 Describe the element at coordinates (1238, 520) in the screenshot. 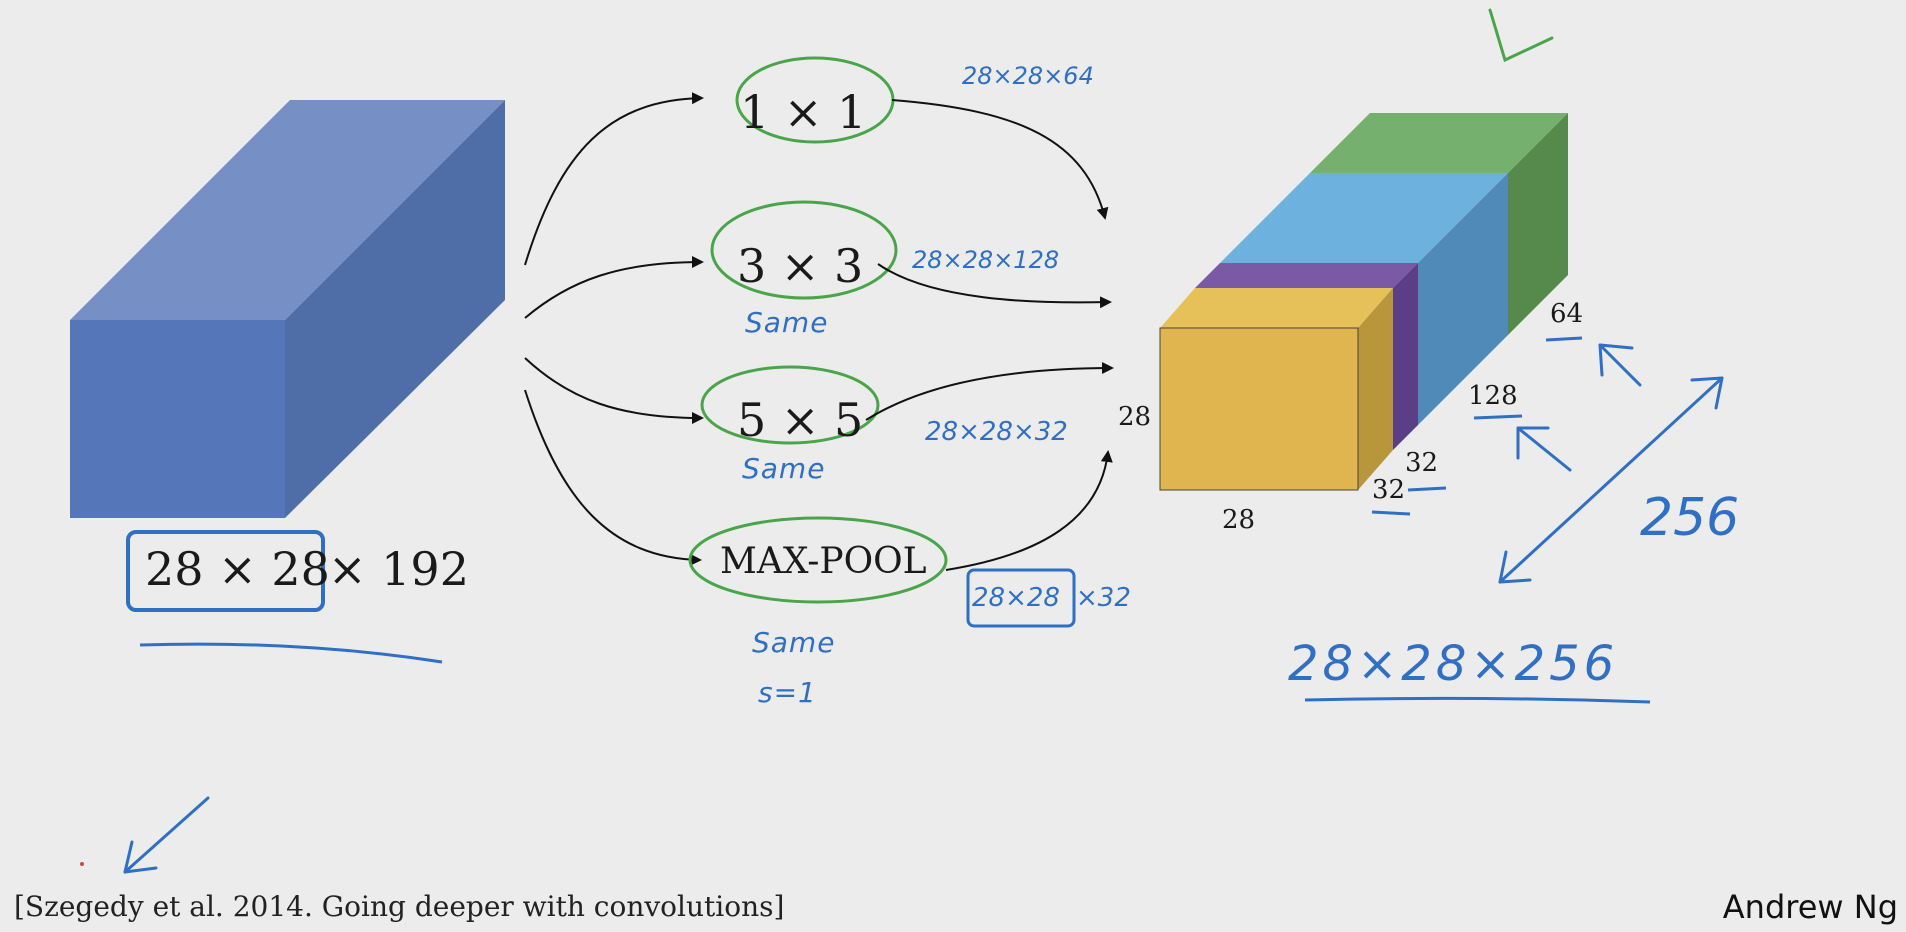

I see `out-width-label: 28` at that location.